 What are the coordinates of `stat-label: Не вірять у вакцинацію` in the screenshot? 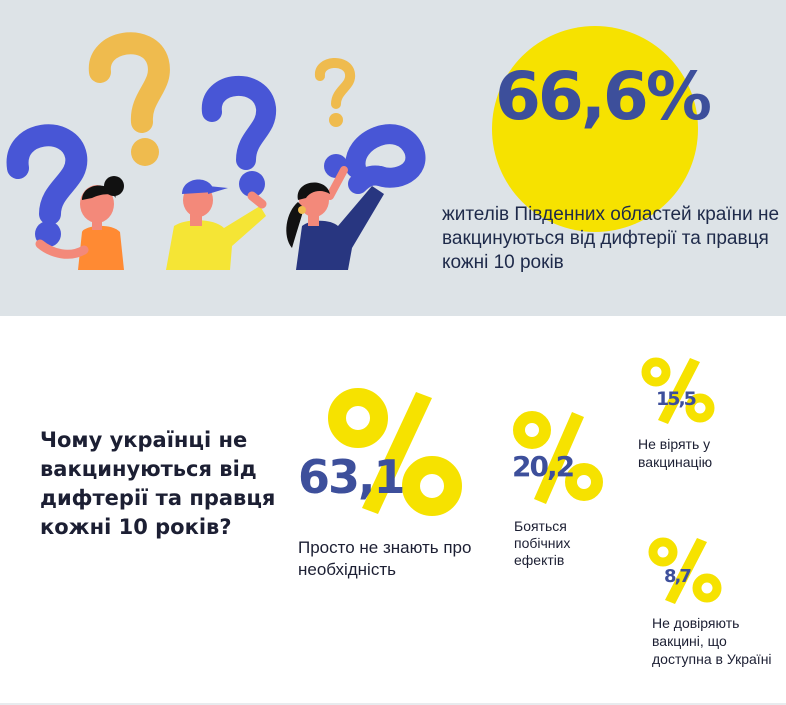 It's located at (675, 453).